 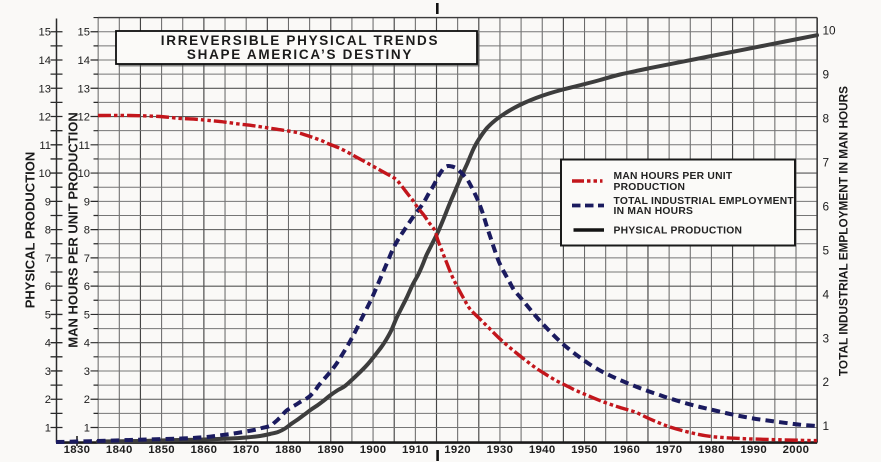 I want to click on svg-text: PRODUCTION, so click(x=650, y=187).